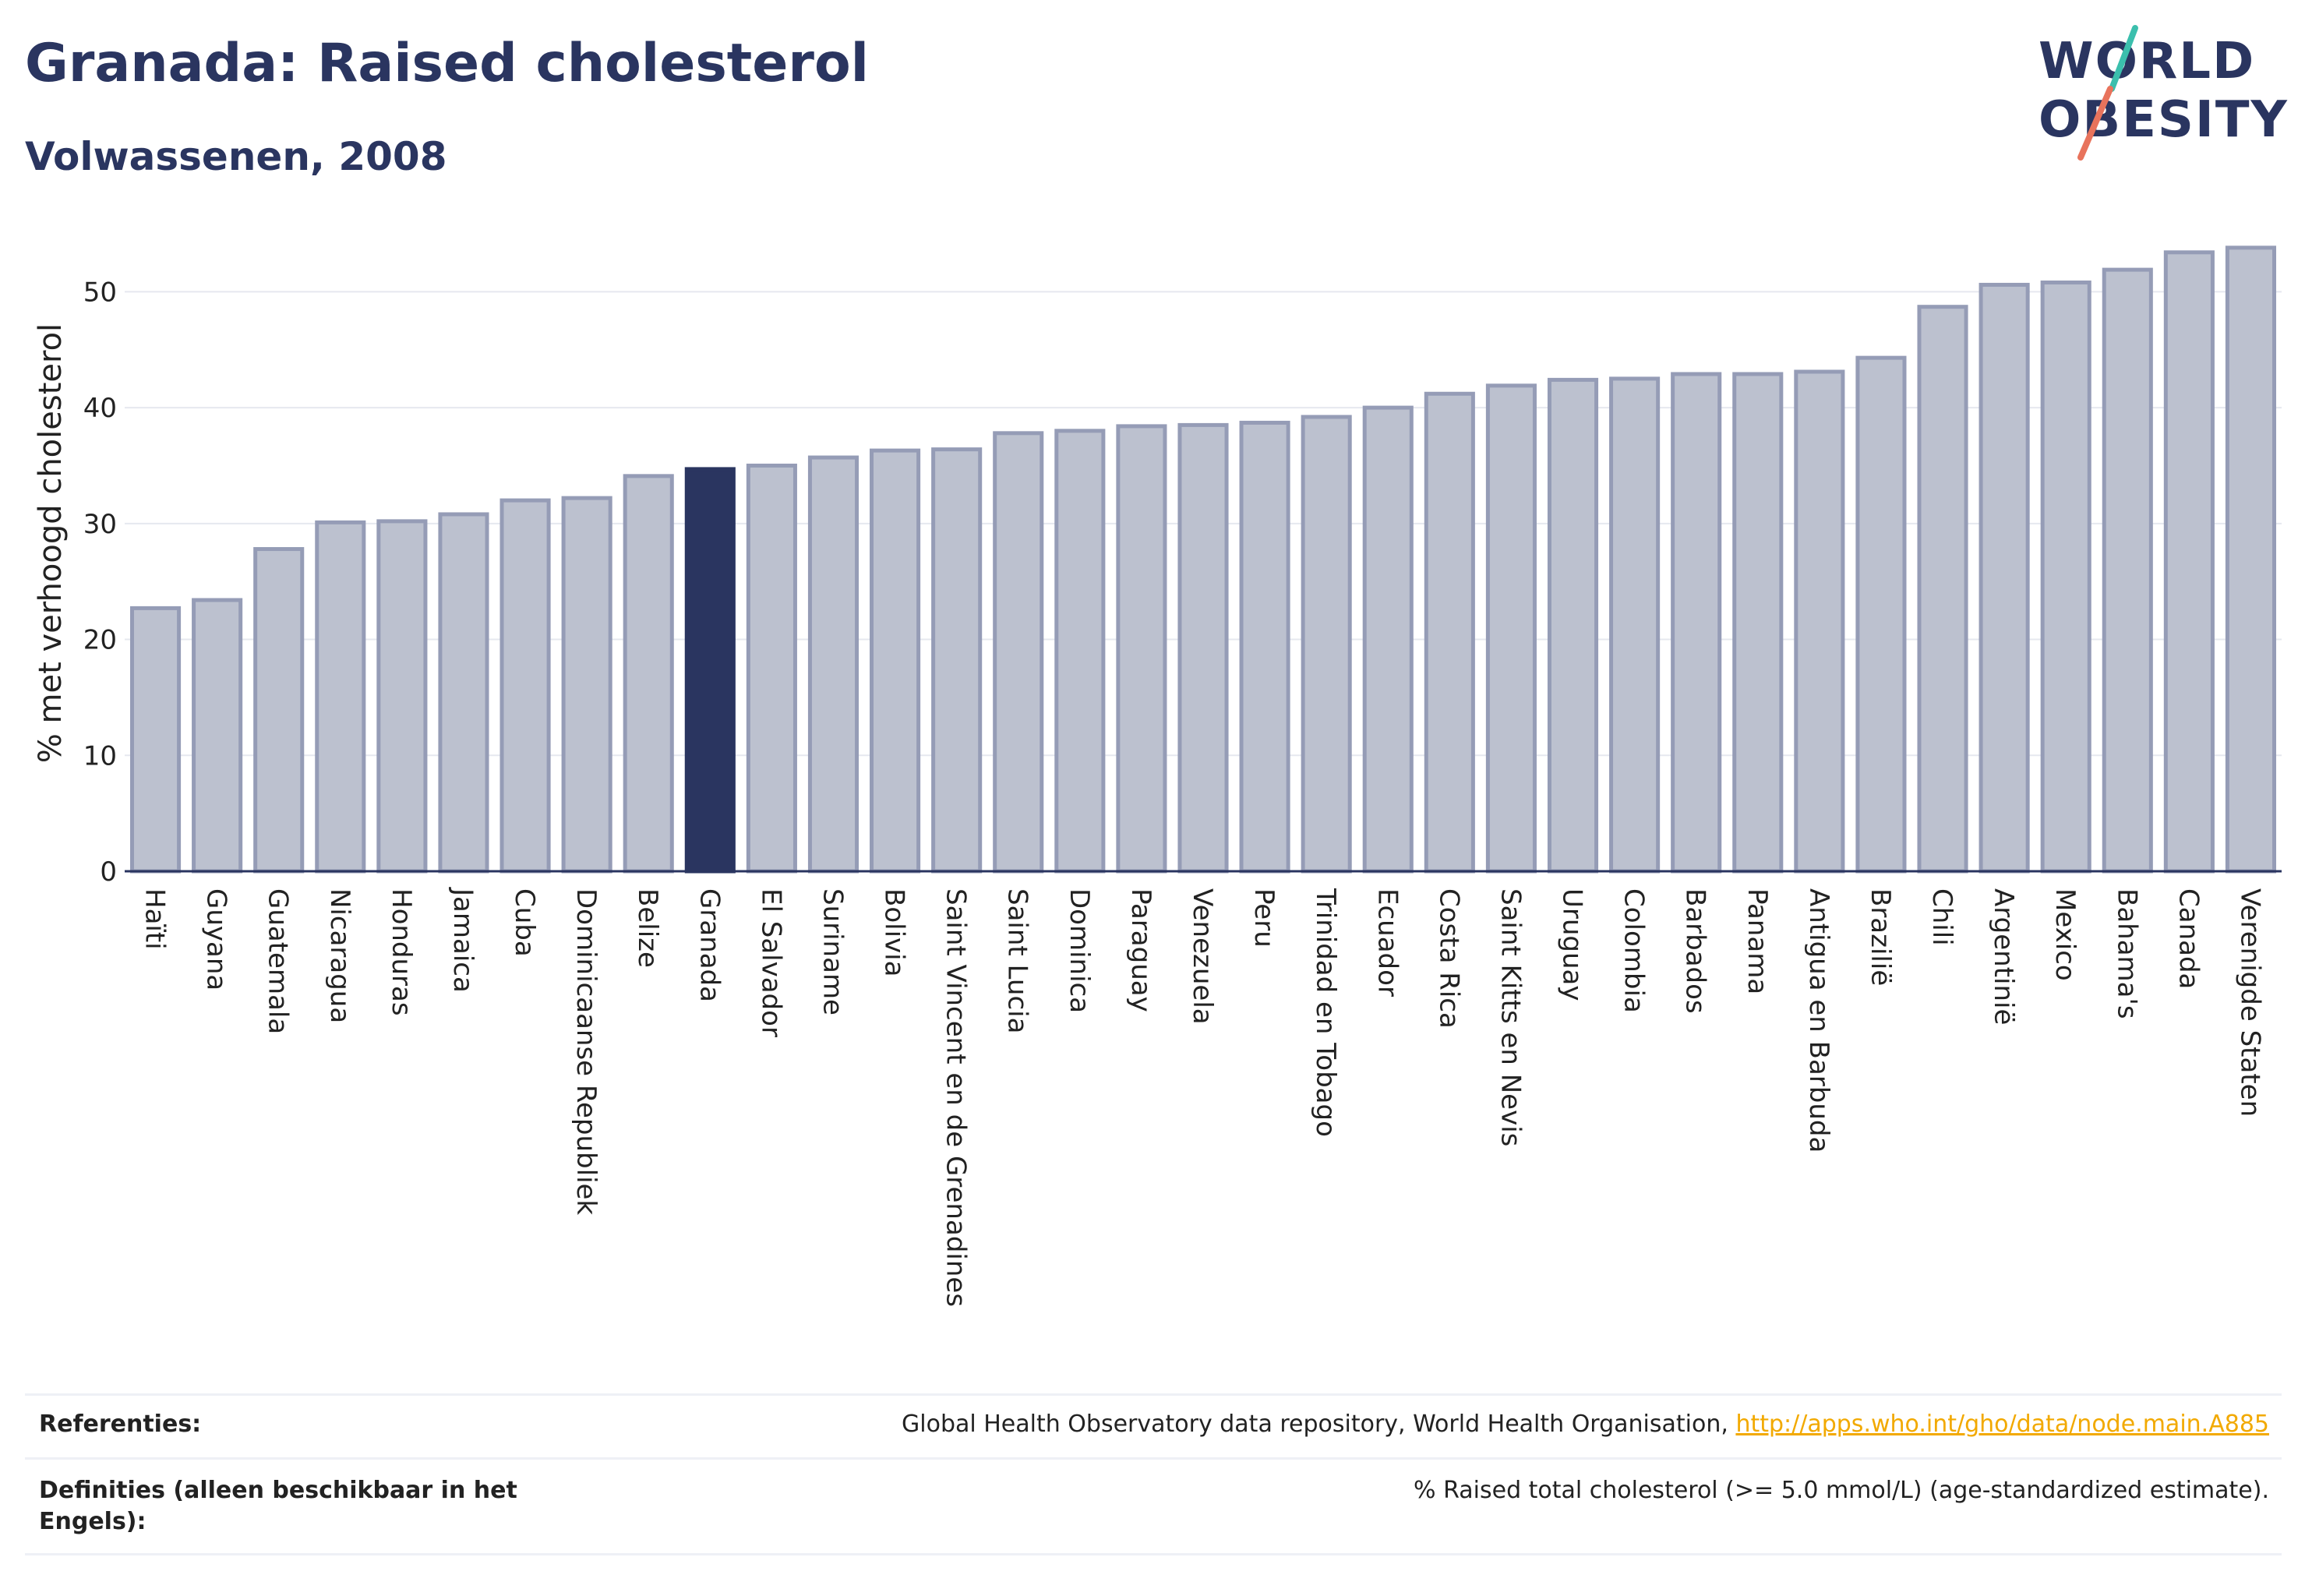 This screenshot has width=2305, height=1596. I want to click on x-tick-label: Barbados, so click(1696, 951).